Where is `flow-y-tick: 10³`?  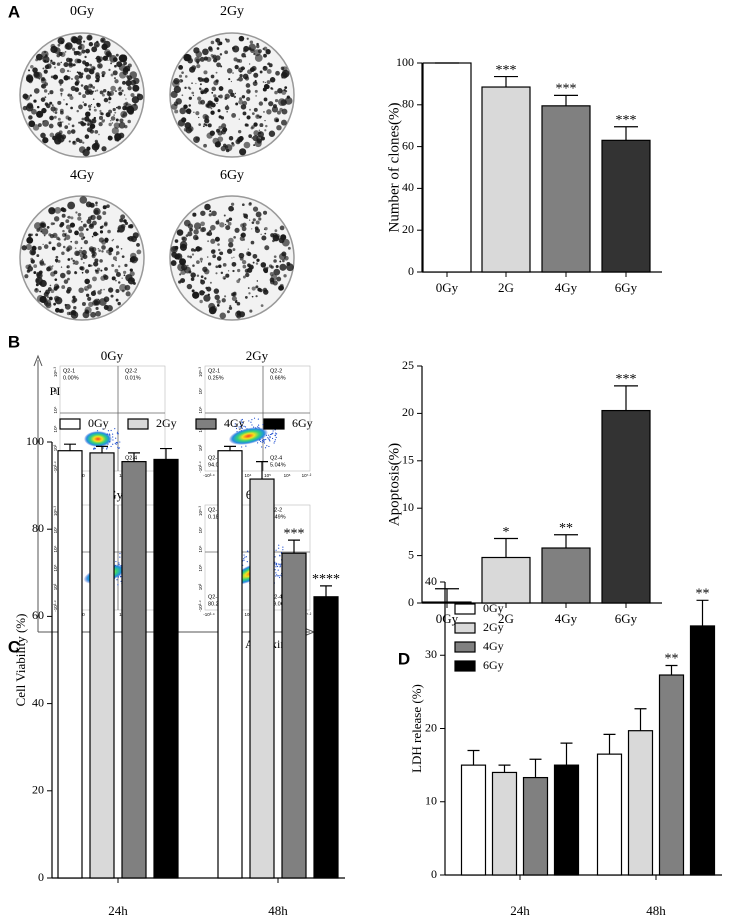 flow-y-tick: 10³ is located at coordinates (200, 586).